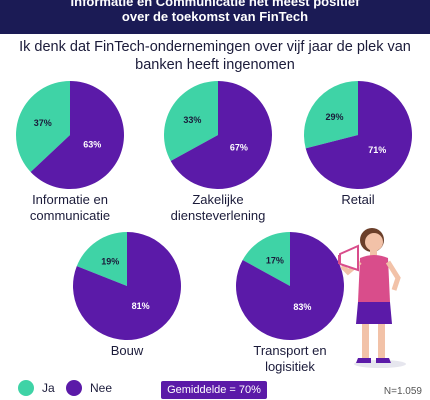 Image resolution: width=430 pixels, height=400 pixels. I want to click on pie-4-label-ja: 19%, so click(110, 261).